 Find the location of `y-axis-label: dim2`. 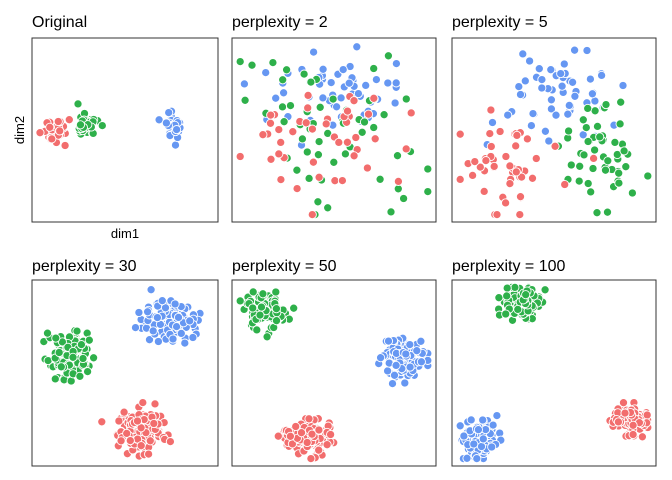

y-axis-label: dim2 is located at coordinates (19, 130).